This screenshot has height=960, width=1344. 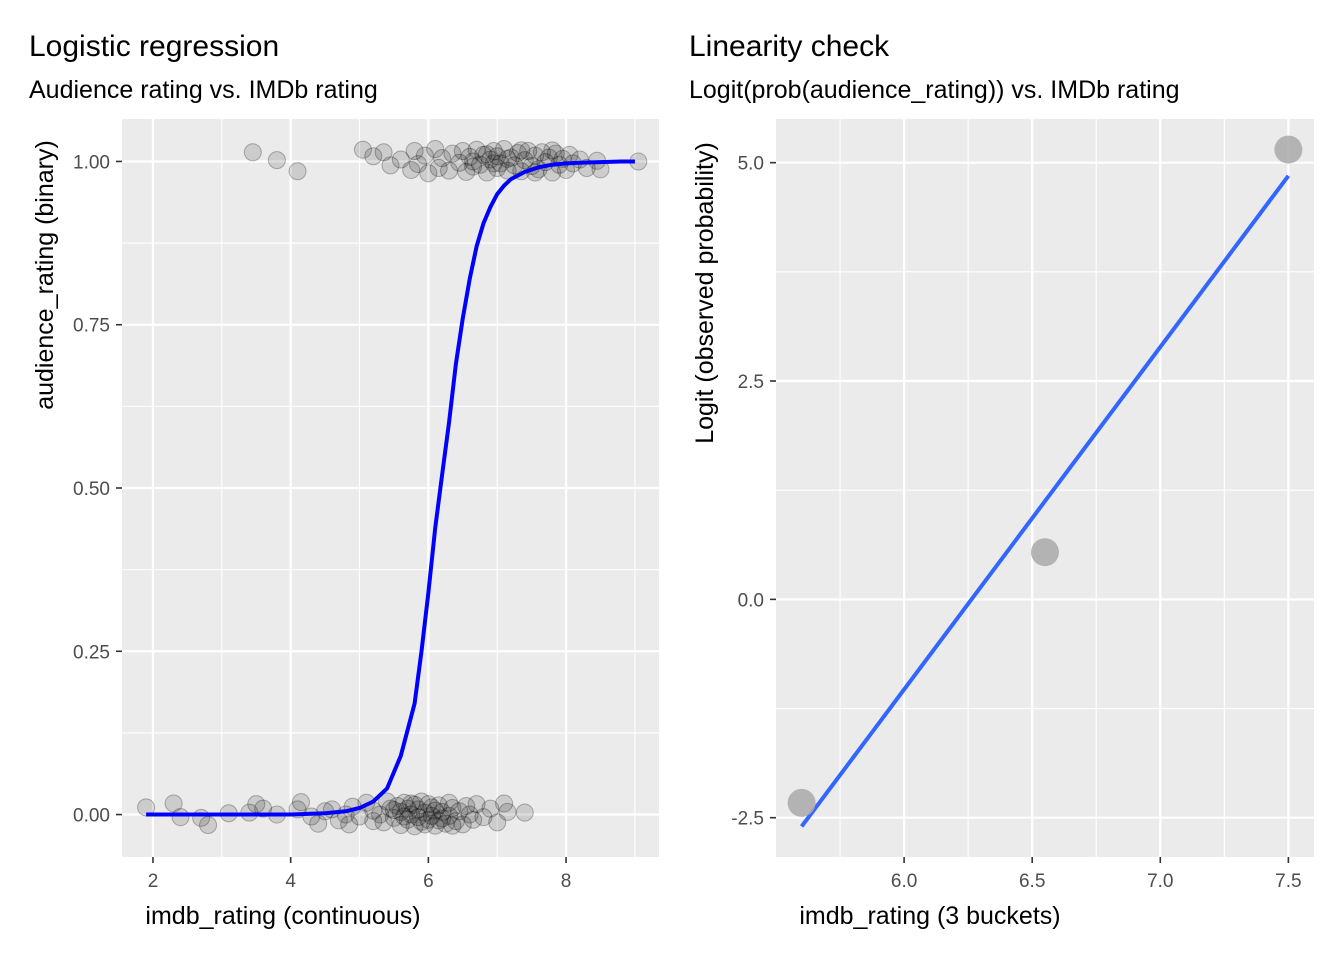 I want to click on right-y-axis-title: Logit (observed probability), so click(x=705, y=293).